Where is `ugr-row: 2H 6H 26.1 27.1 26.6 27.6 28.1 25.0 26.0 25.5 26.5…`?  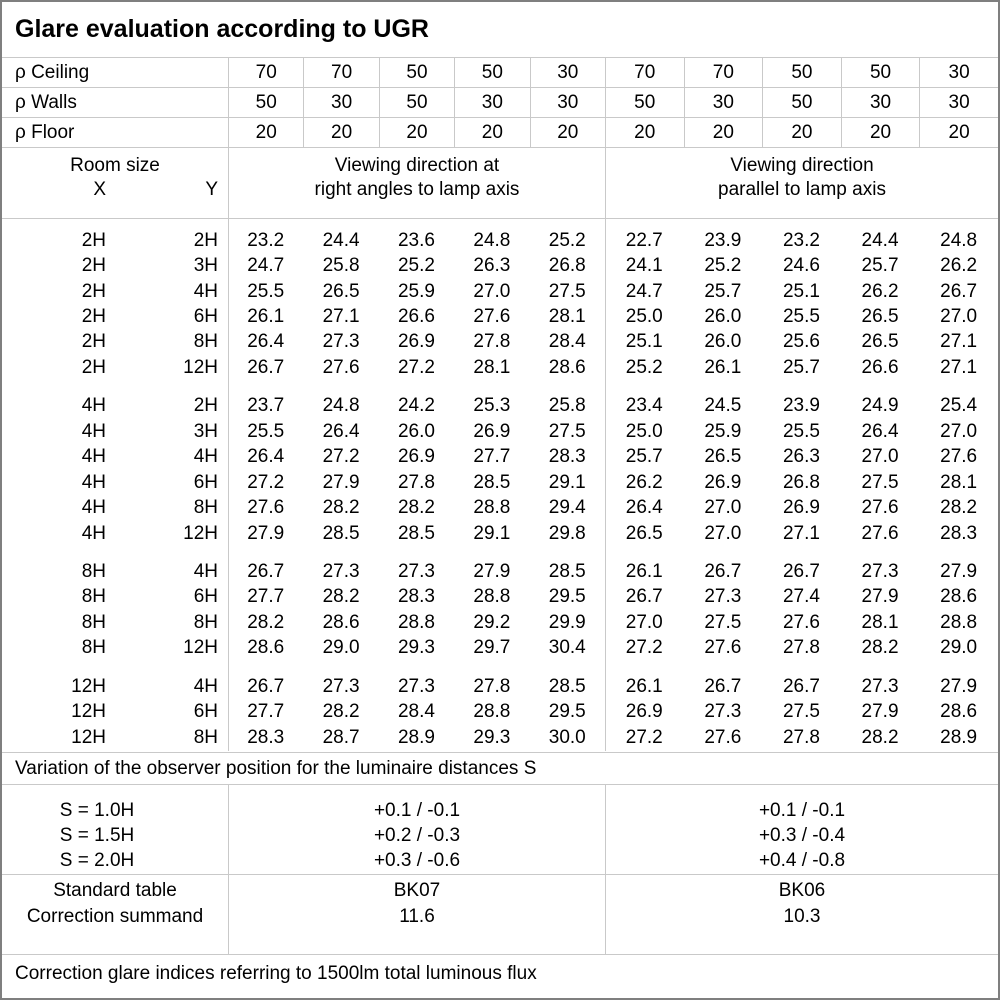
ugr-row: 2H 6H 26.1 27.1 26.6 27.6 28.1 25.0 26.0 25.5 26.5… is located at coordinates (500, 316).